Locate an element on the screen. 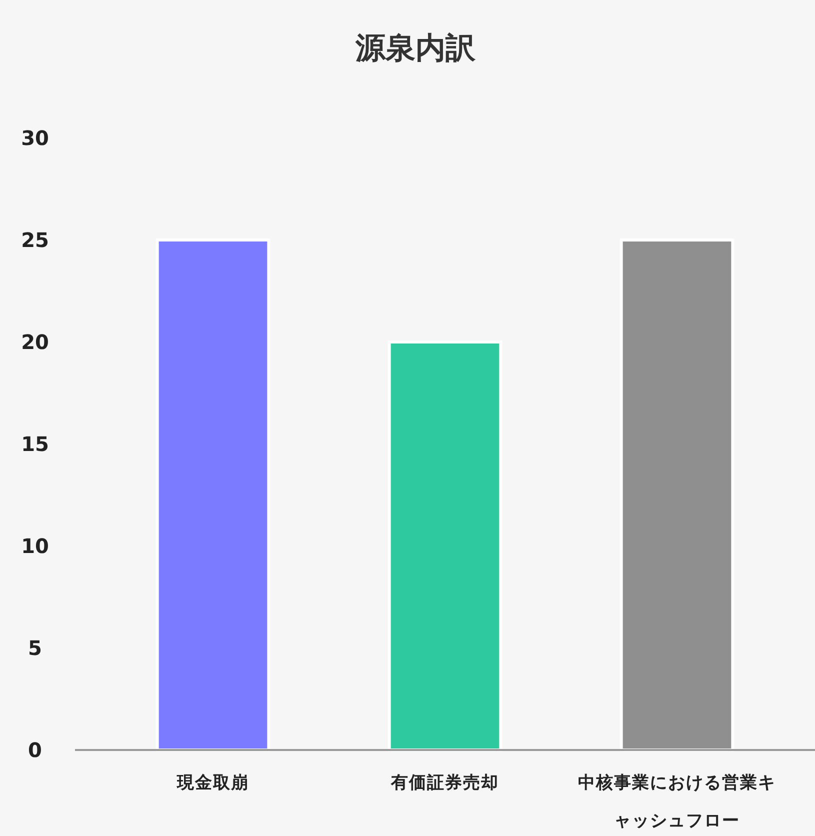  x-tick-label: 現金取崩 is located at coordinates (212, 783).